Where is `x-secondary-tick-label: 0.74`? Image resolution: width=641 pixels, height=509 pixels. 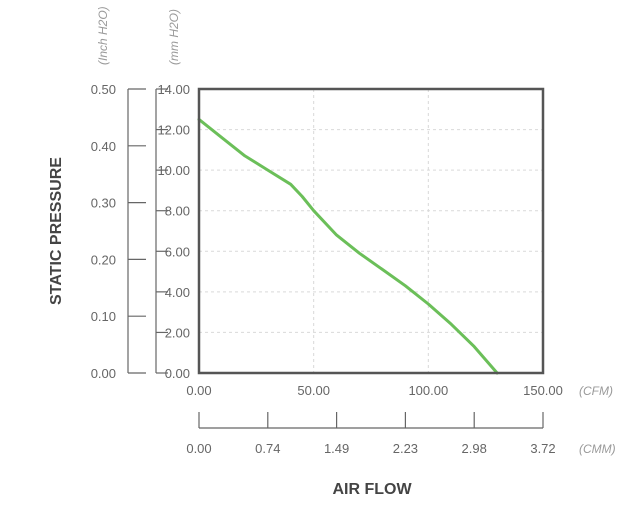 x-secondary-tick-label: 0.74 is located at coordinates (267, 448).